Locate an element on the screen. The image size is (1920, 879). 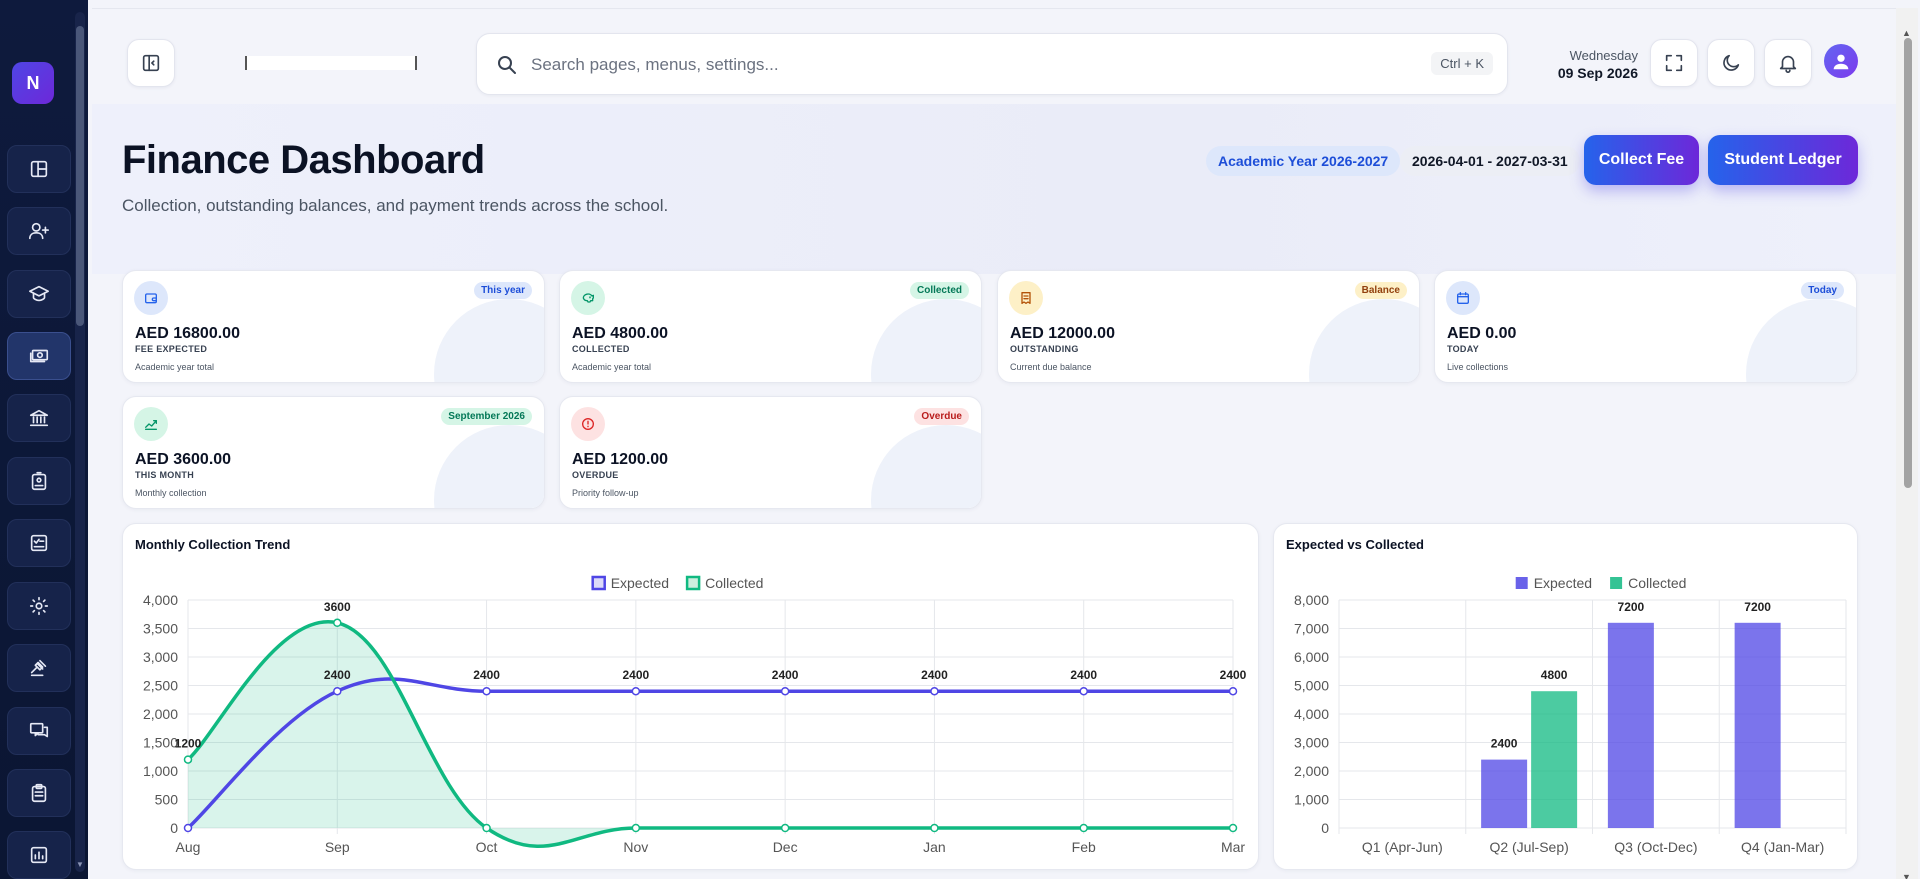
sidebar-item-academics is located at coordinates (39, 294).